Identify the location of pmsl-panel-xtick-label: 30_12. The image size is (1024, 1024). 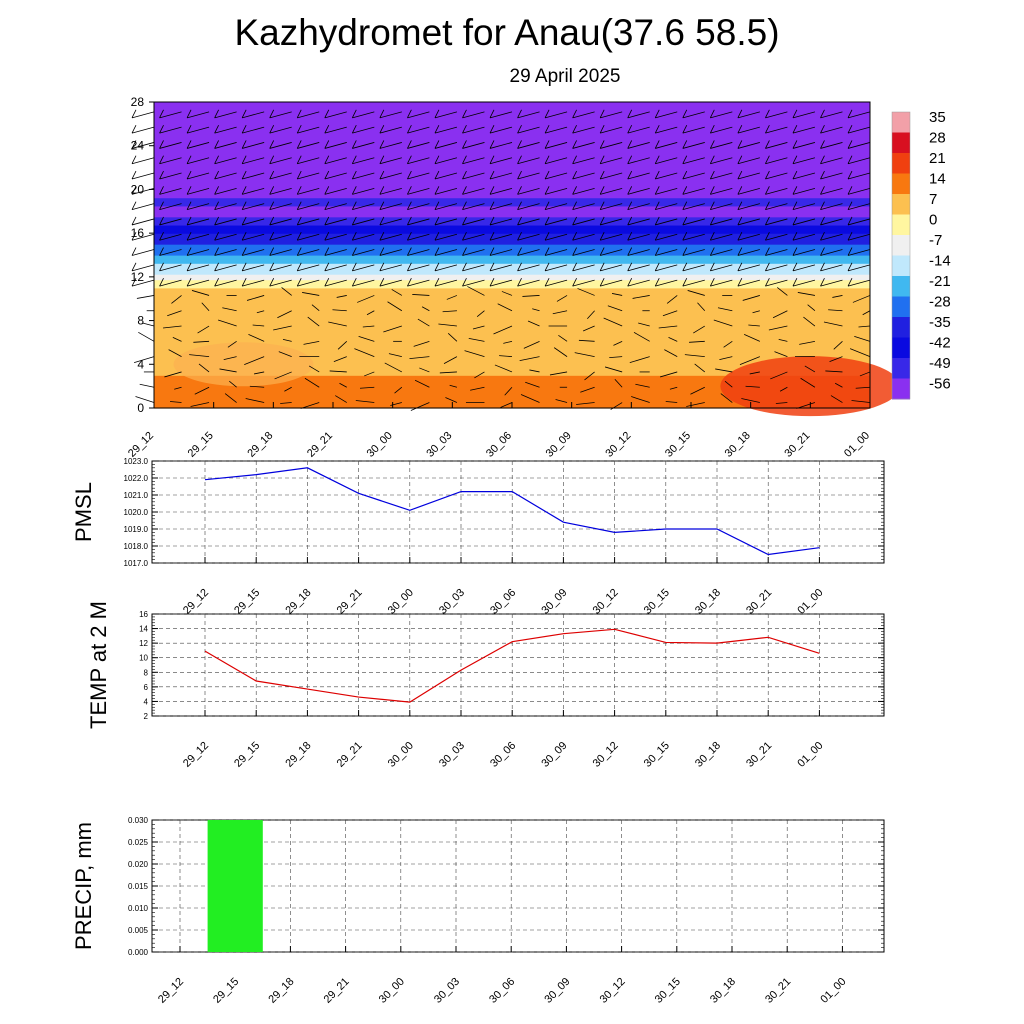
(606, 602).